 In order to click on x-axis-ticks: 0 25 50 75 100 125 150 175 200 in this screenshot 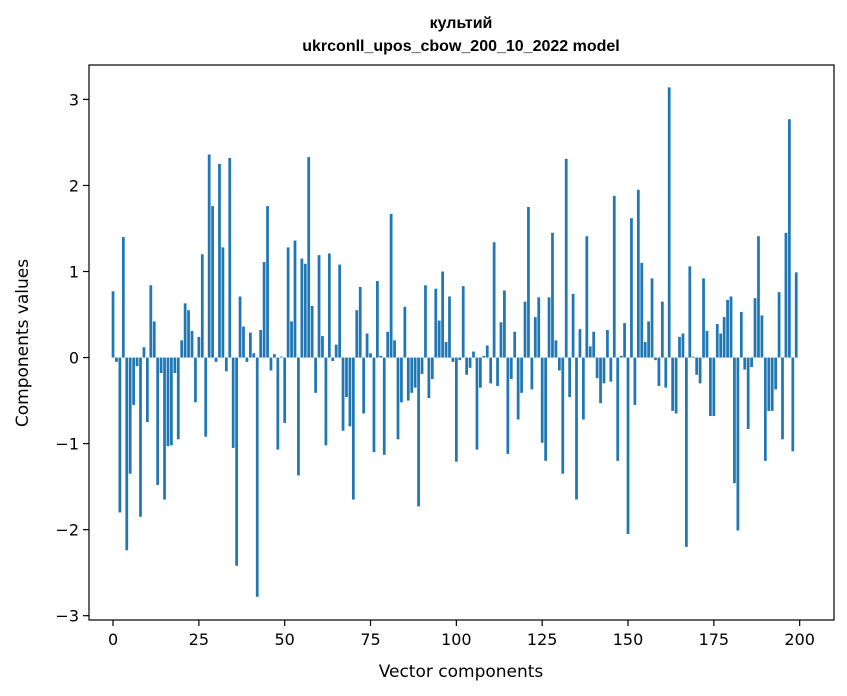, I will do `click(461, 634)`.